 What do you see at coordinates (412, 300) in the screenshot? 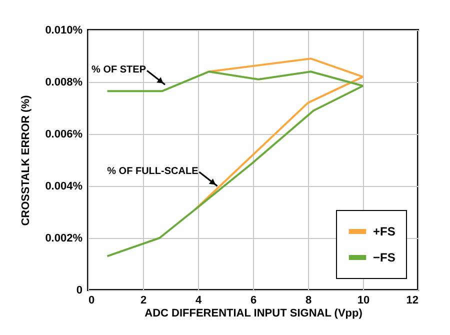
I see `x-tick-label: 12` at bounding box center [412, 300].